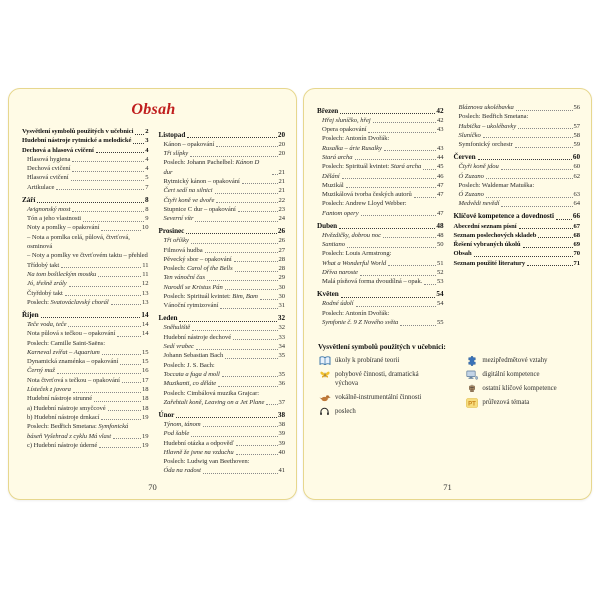  Describe the element at coordinates (222, 200) in the screenshot. I see `toc-entry: Čtyři koně ve dvoře 22` at that location.